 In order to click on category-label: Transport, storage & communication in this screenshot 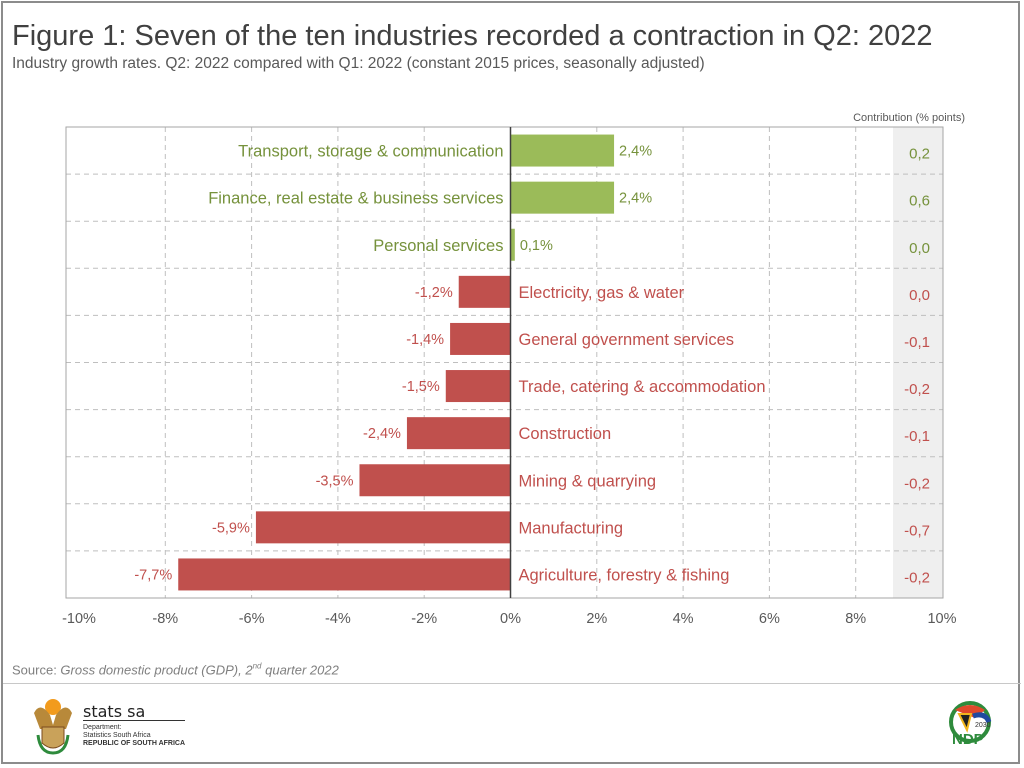, I will do `click(370, 152)`.